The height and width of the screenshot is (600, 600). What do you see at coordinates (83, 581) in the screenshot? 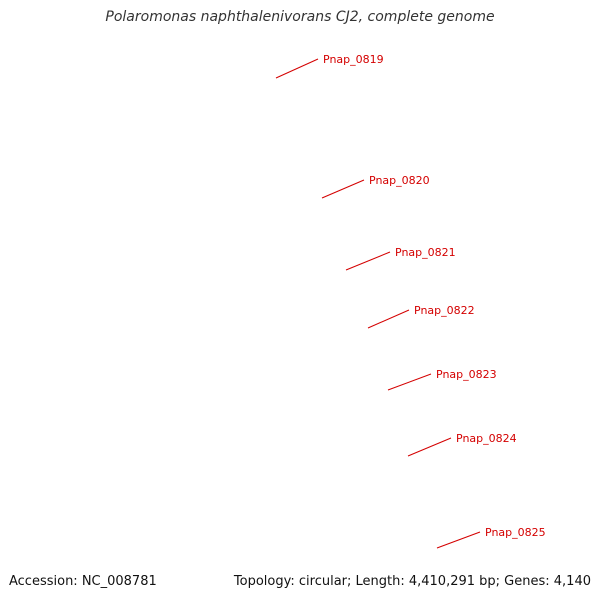
I see `accession-text: Accession: NC_008781` at bounding box center [83, 581].